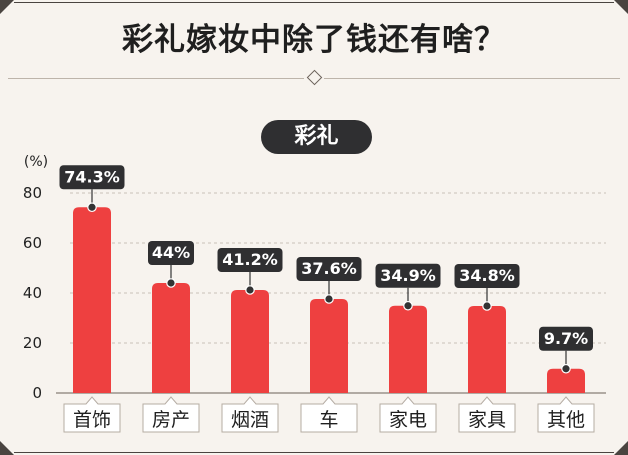 This screenshot has height=455, width=628. What do you see at coordinates (621, 448) in the screenshot?
I see `corner-ornament-bottom-right` at bounding box center [621, 448].